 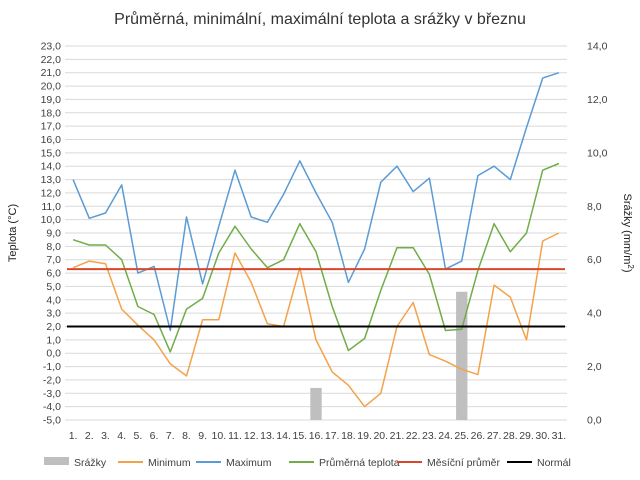 What do you see at coordinates (51, 140) in the screenshot?
I see `y-tick-label: 16,0` at bounding box center [51, 140].